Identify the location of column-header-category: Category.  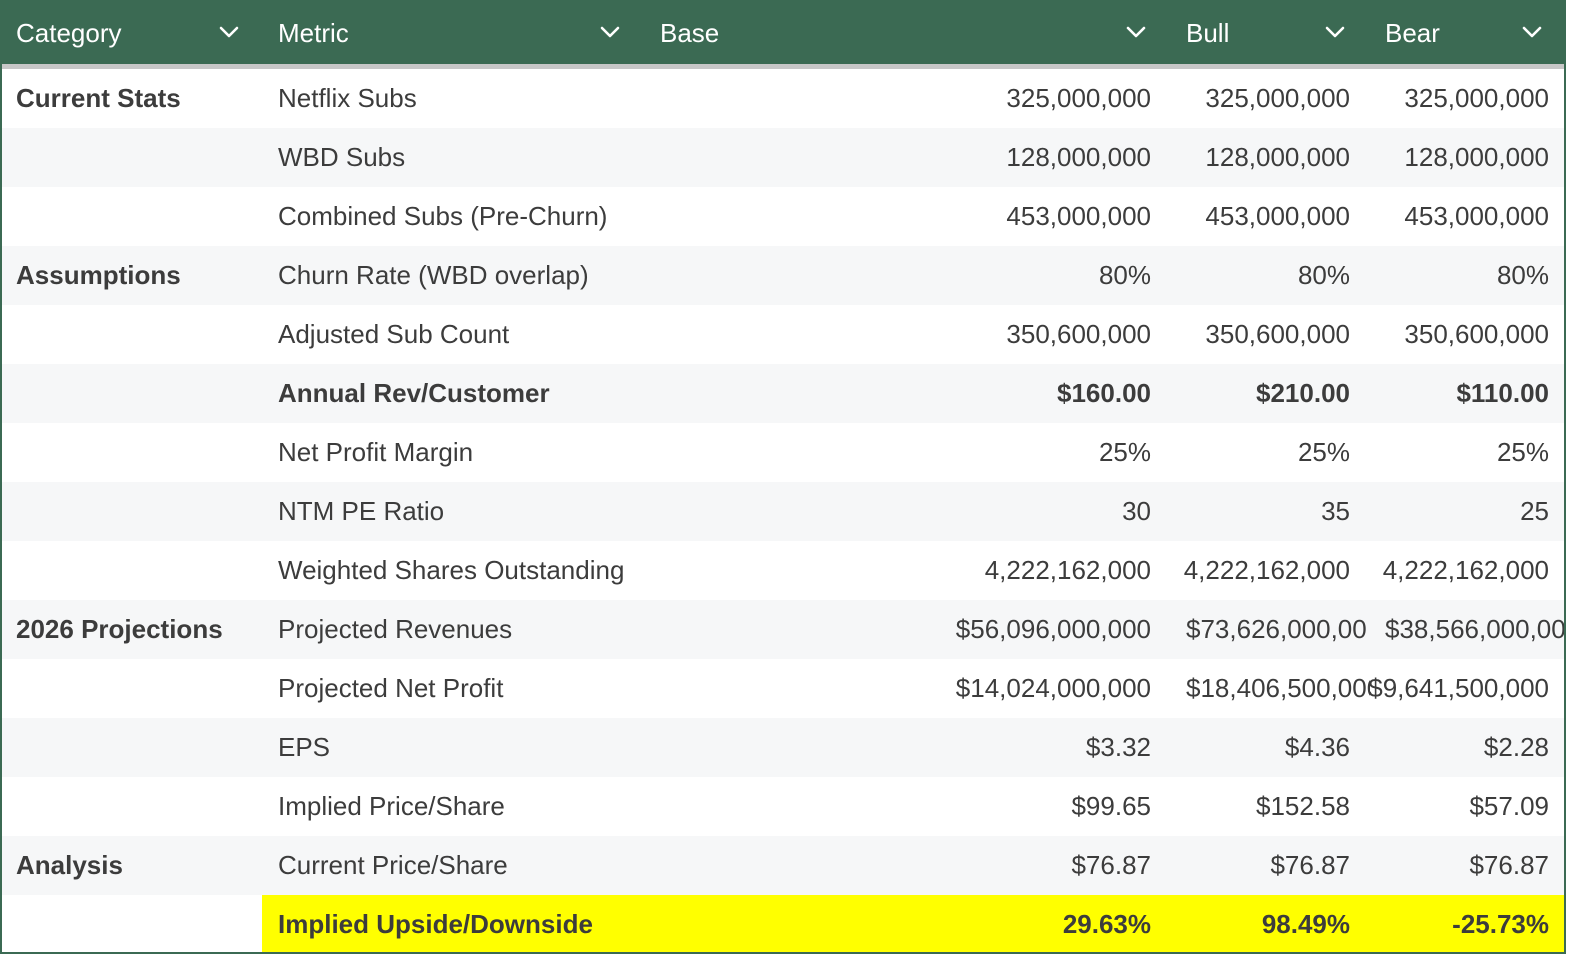
(132, 33).